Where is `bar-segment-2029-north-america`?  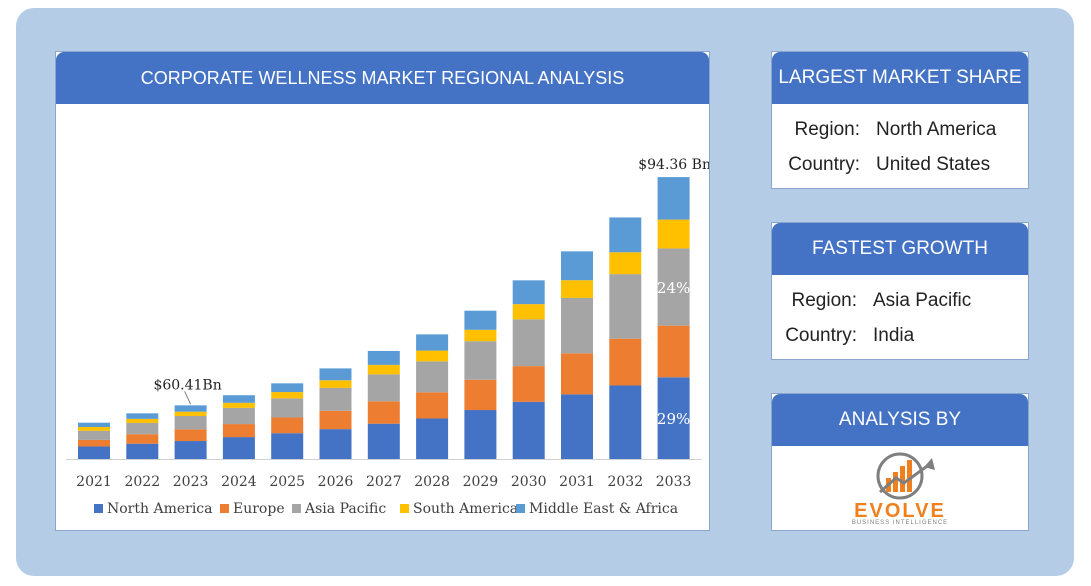
bar-segment-2029-north-america is located at coordinates (480, 434).